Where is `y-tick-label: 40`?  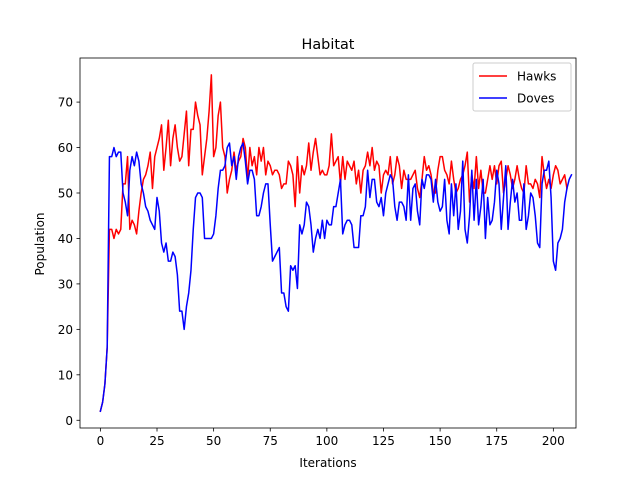 y-tick-label: 40 is located at coordinates (65, 239).